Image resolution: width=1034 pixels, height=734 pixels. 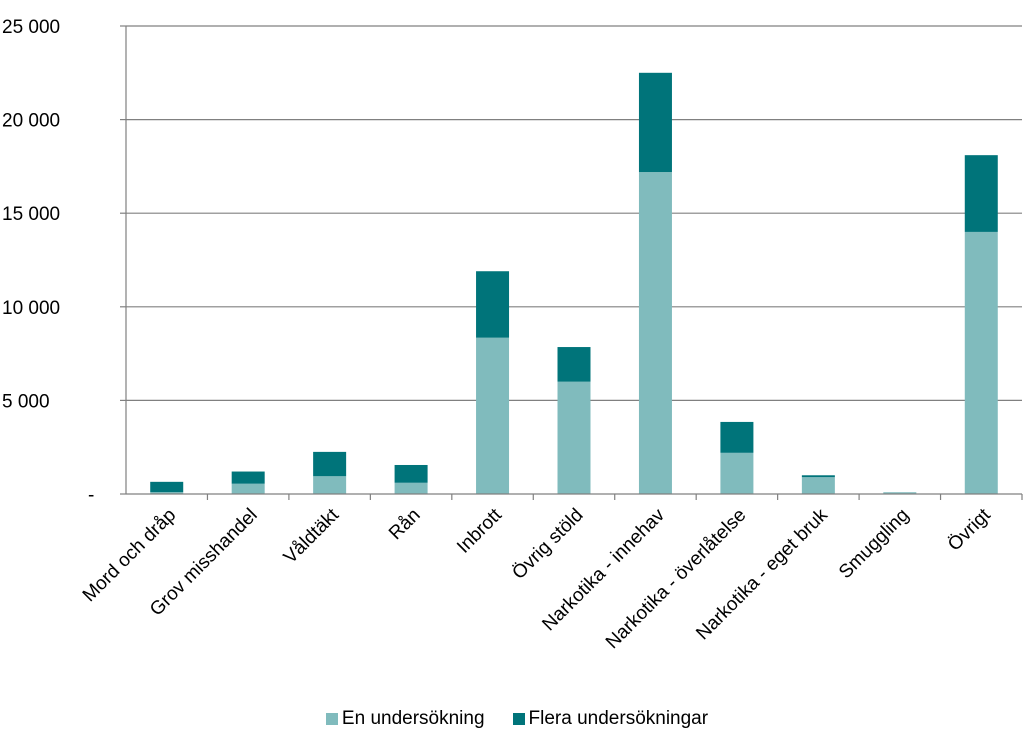 What do you see at coordinates (969, 529) in the screenshot?
I see `x-tick-label-10: Övrigt` at bounding box center [969, 529].